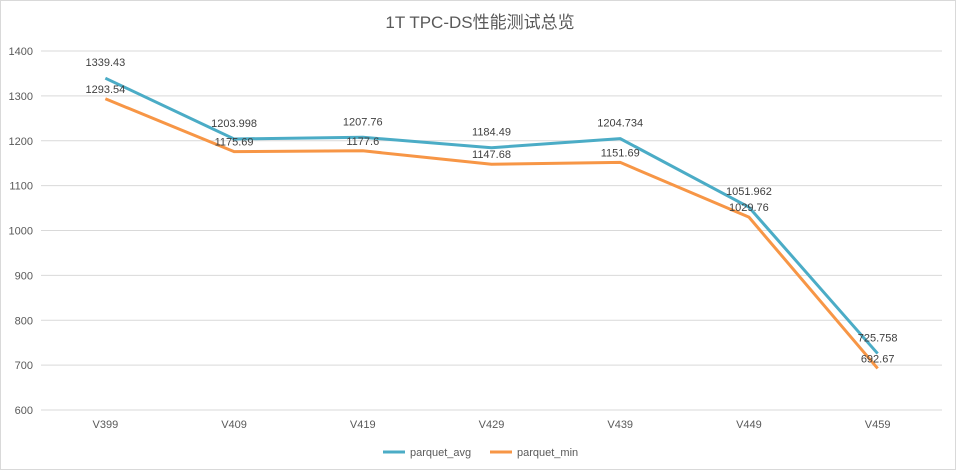 This screenshot has width=959, height=472. I want to click on y-tick-label: 1100, so click(21, 187).